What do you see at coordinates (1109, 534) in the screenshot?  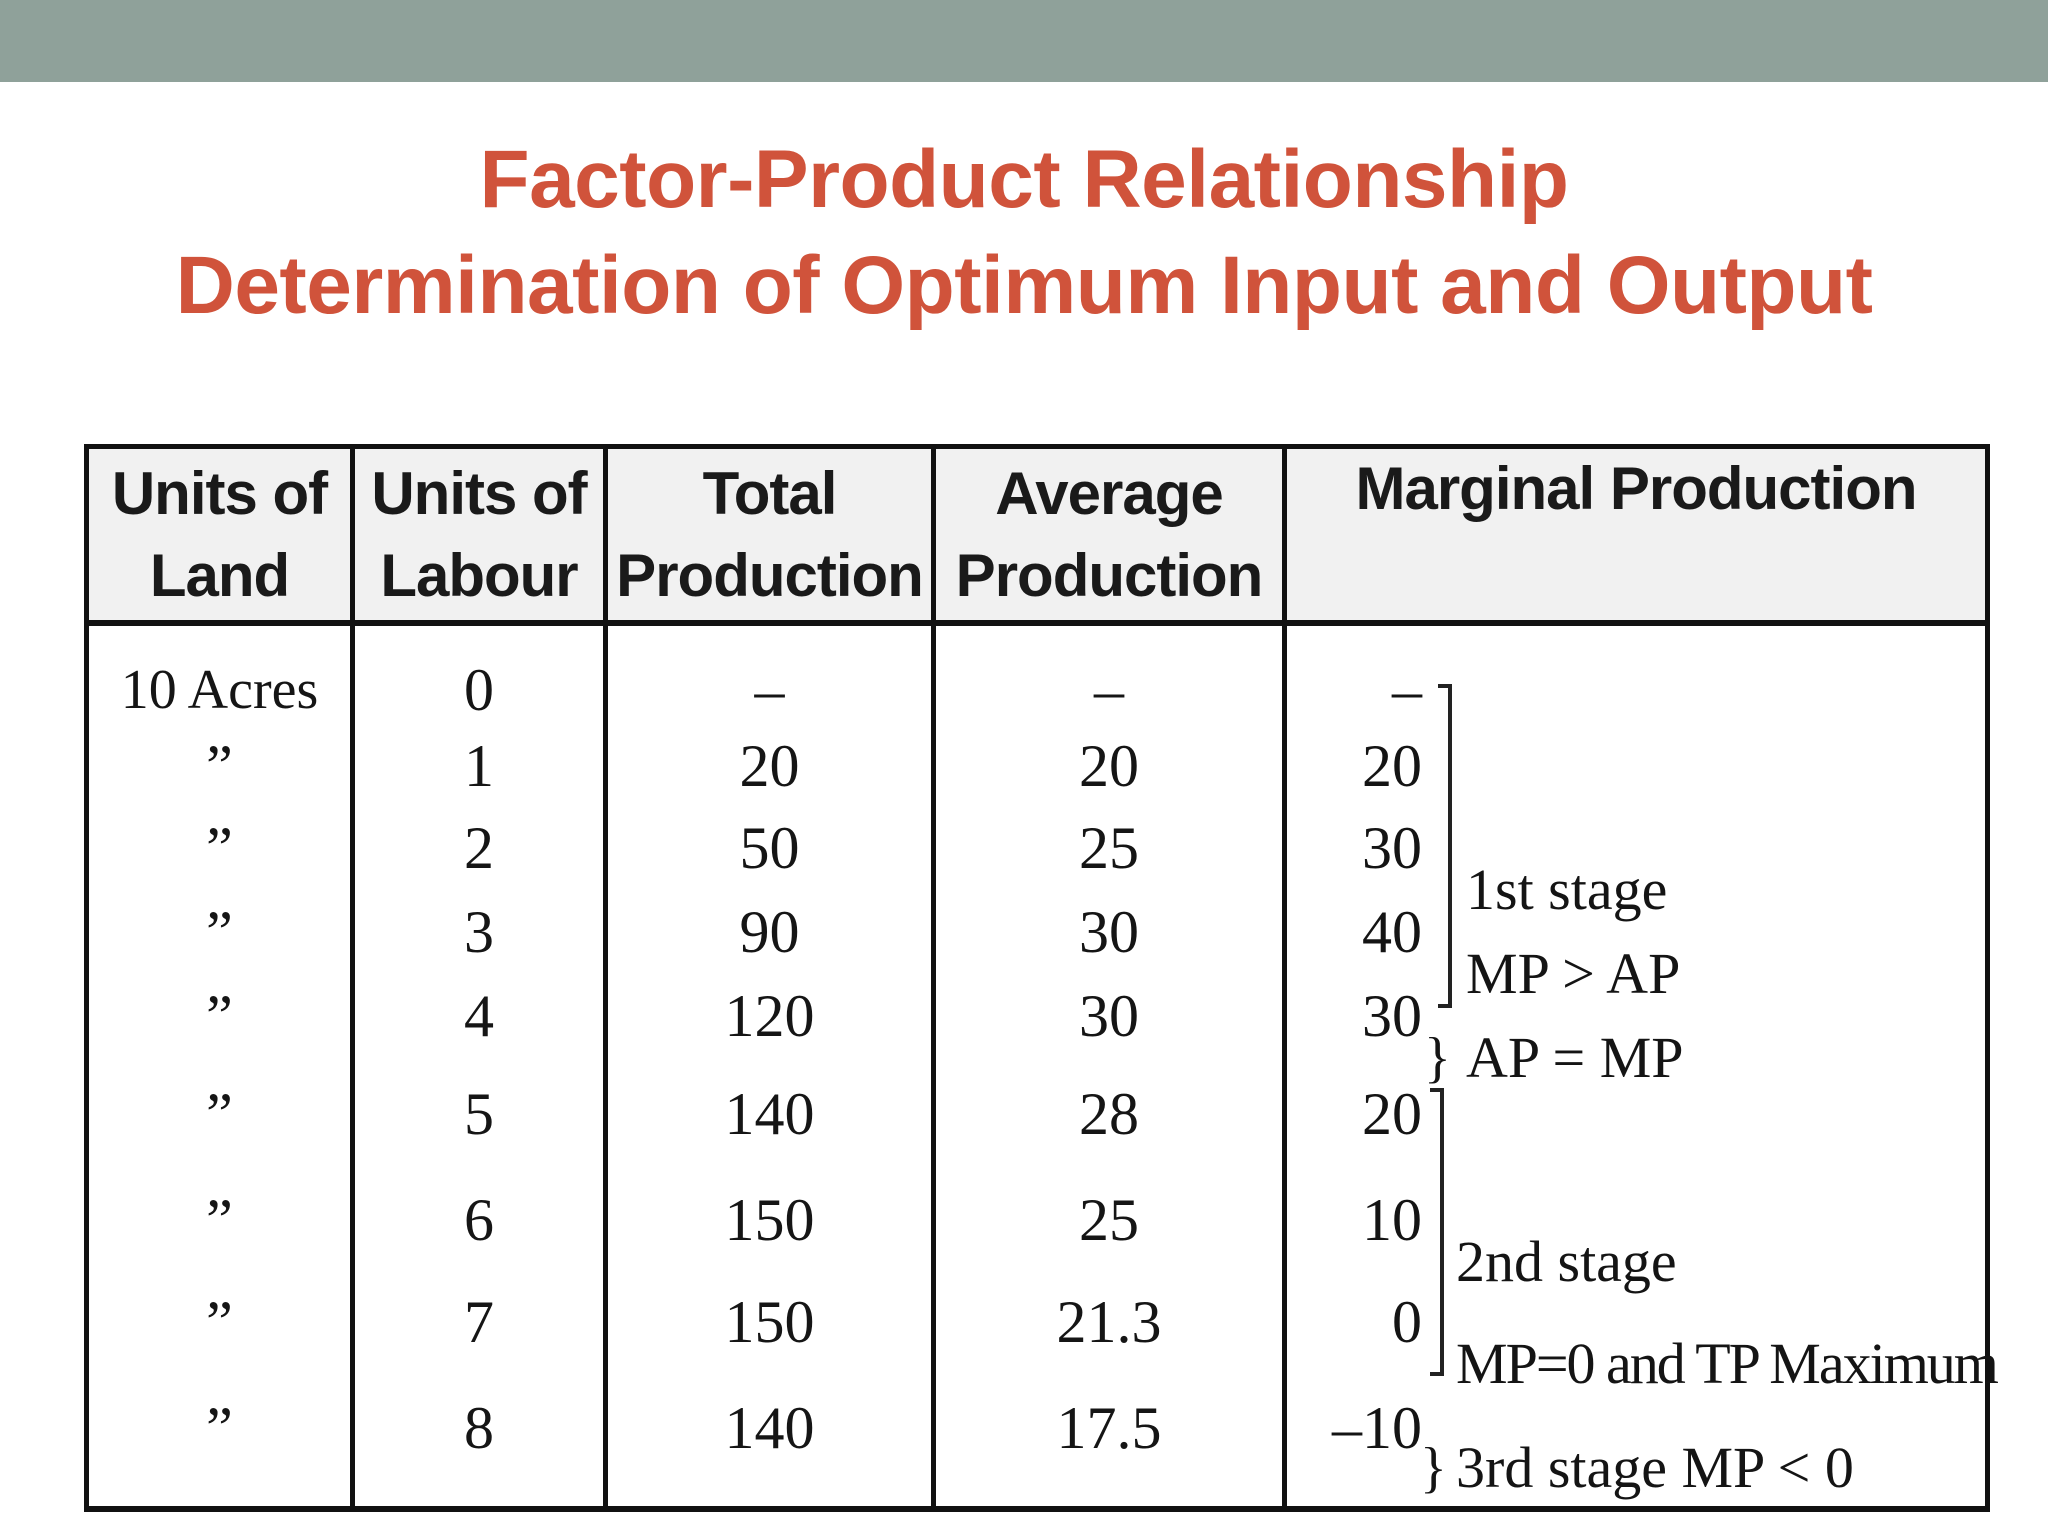 I see `header-average-production: Average Production` at bounding box center [1109, 534].